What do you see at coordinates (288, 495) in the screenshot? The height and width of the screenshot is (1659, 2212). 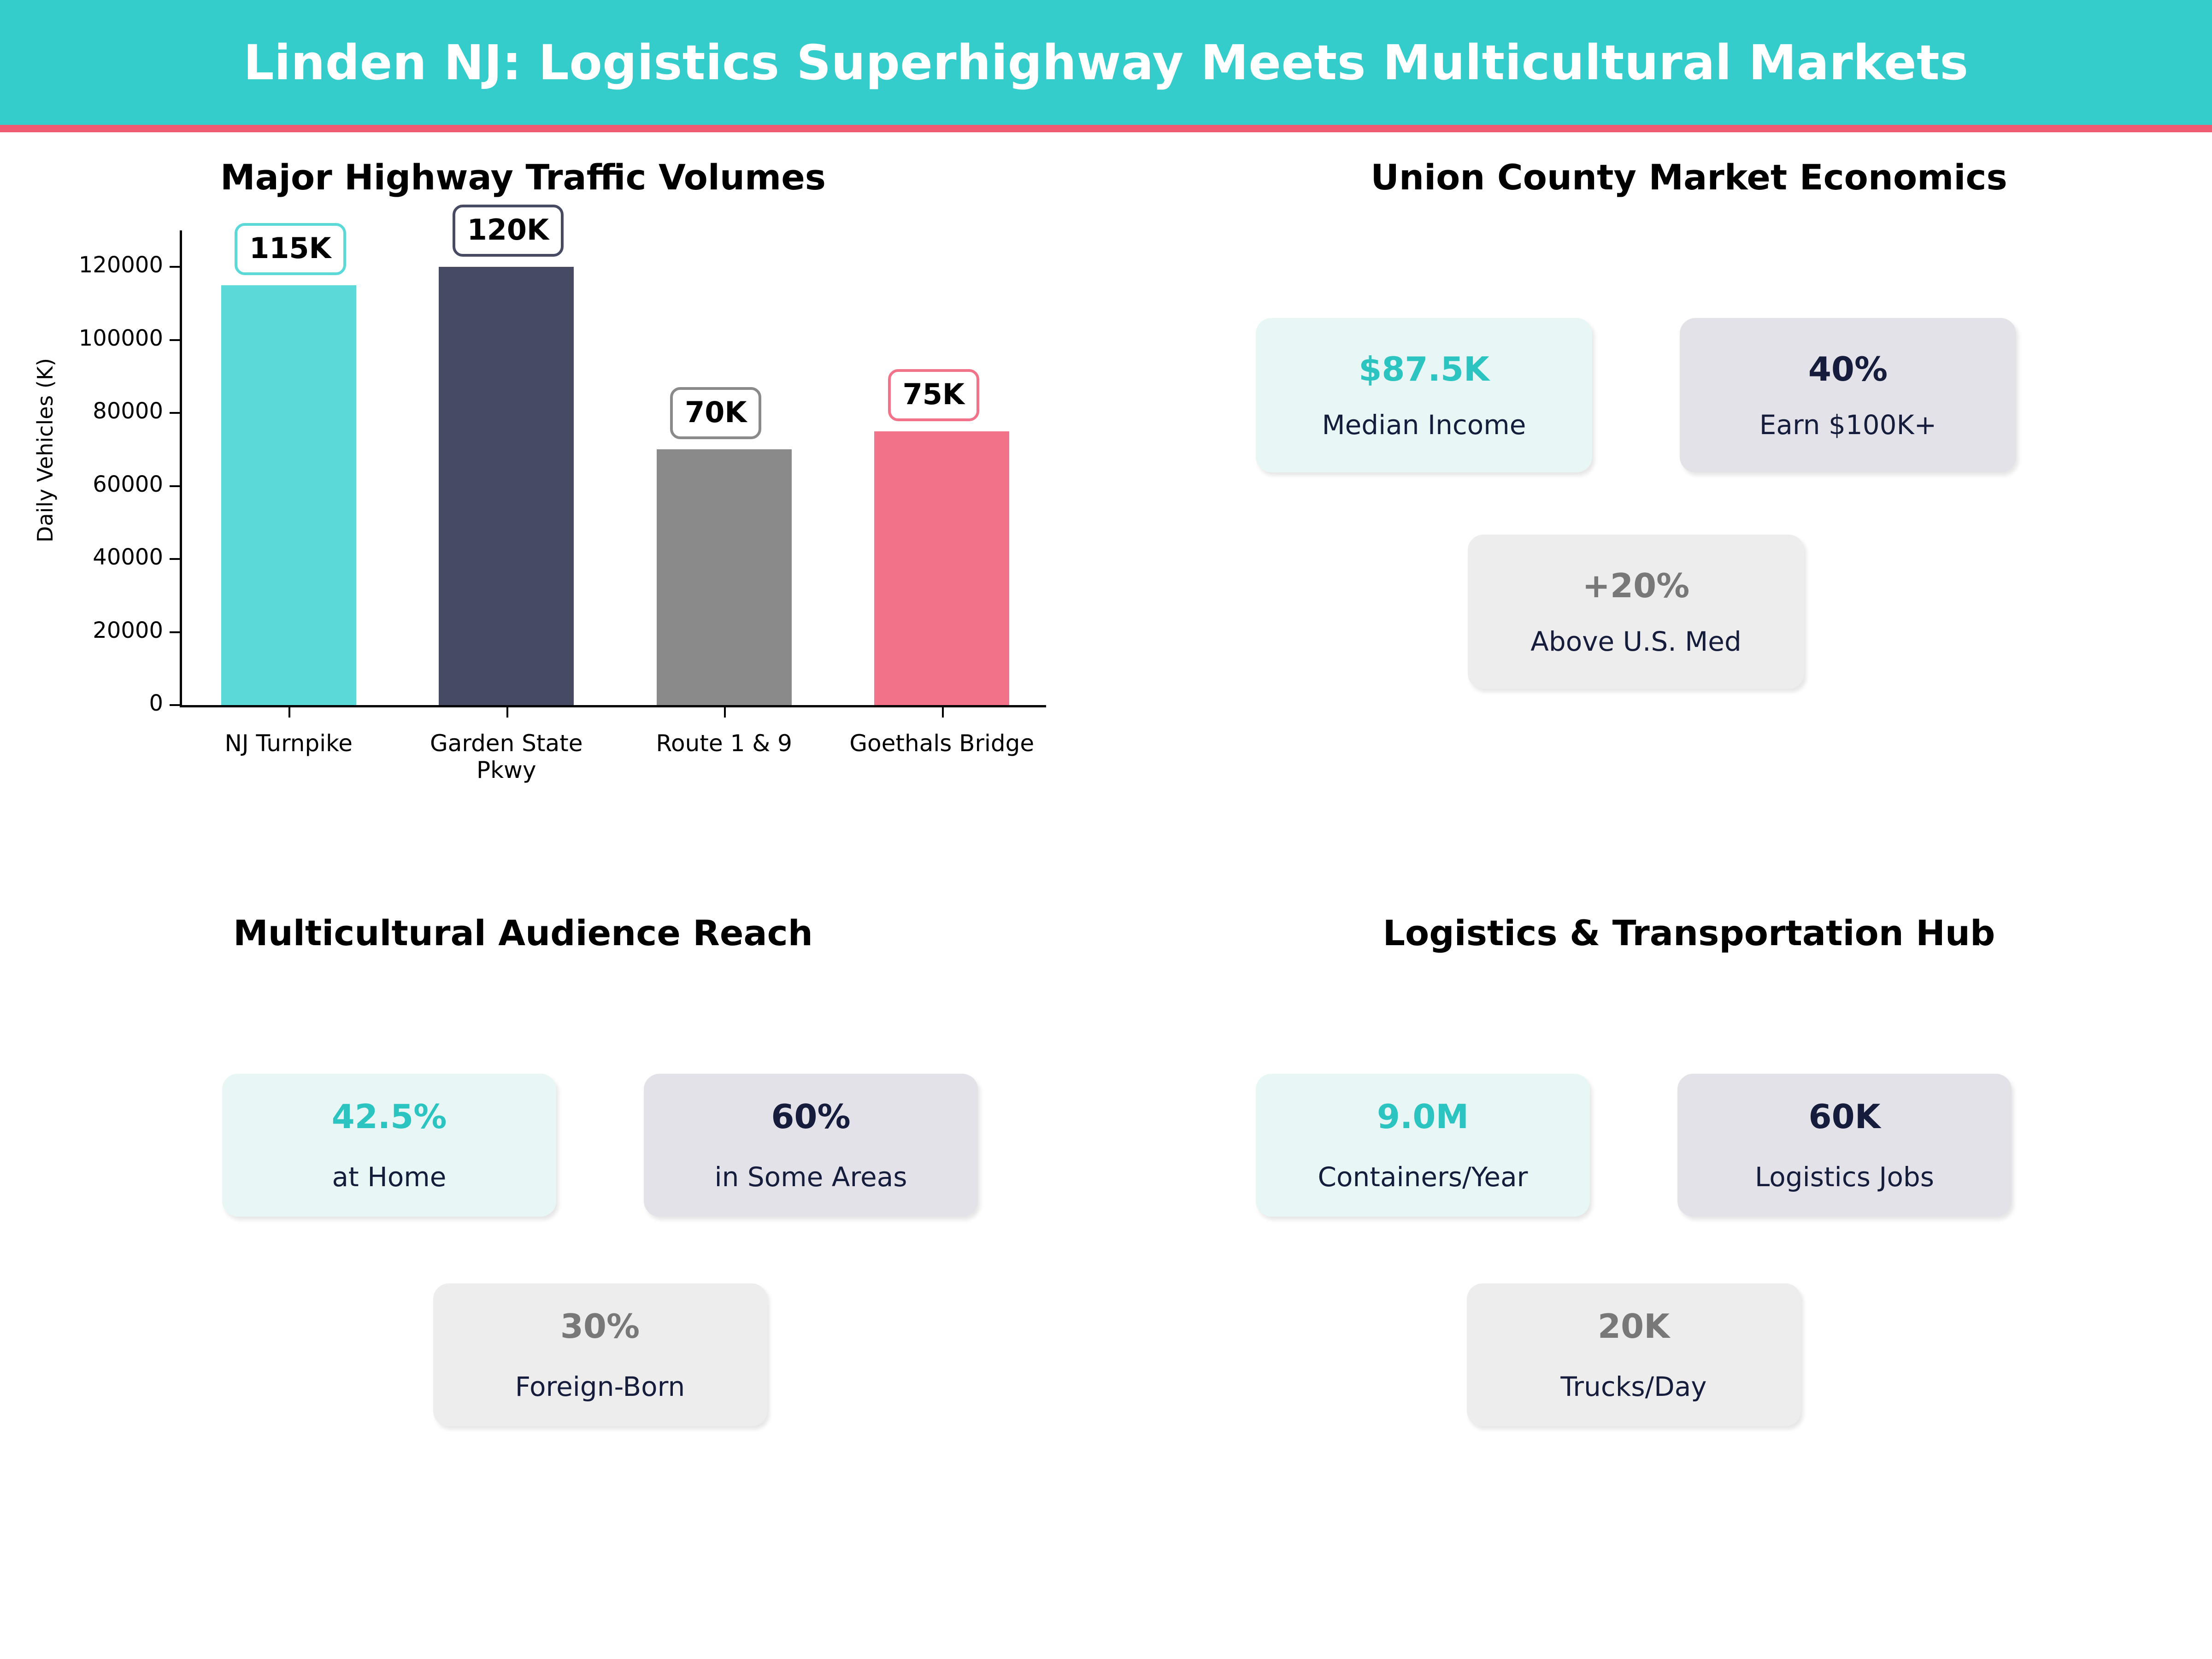 I see `bar-nj-turnpike` at bounding box center [288, 495].